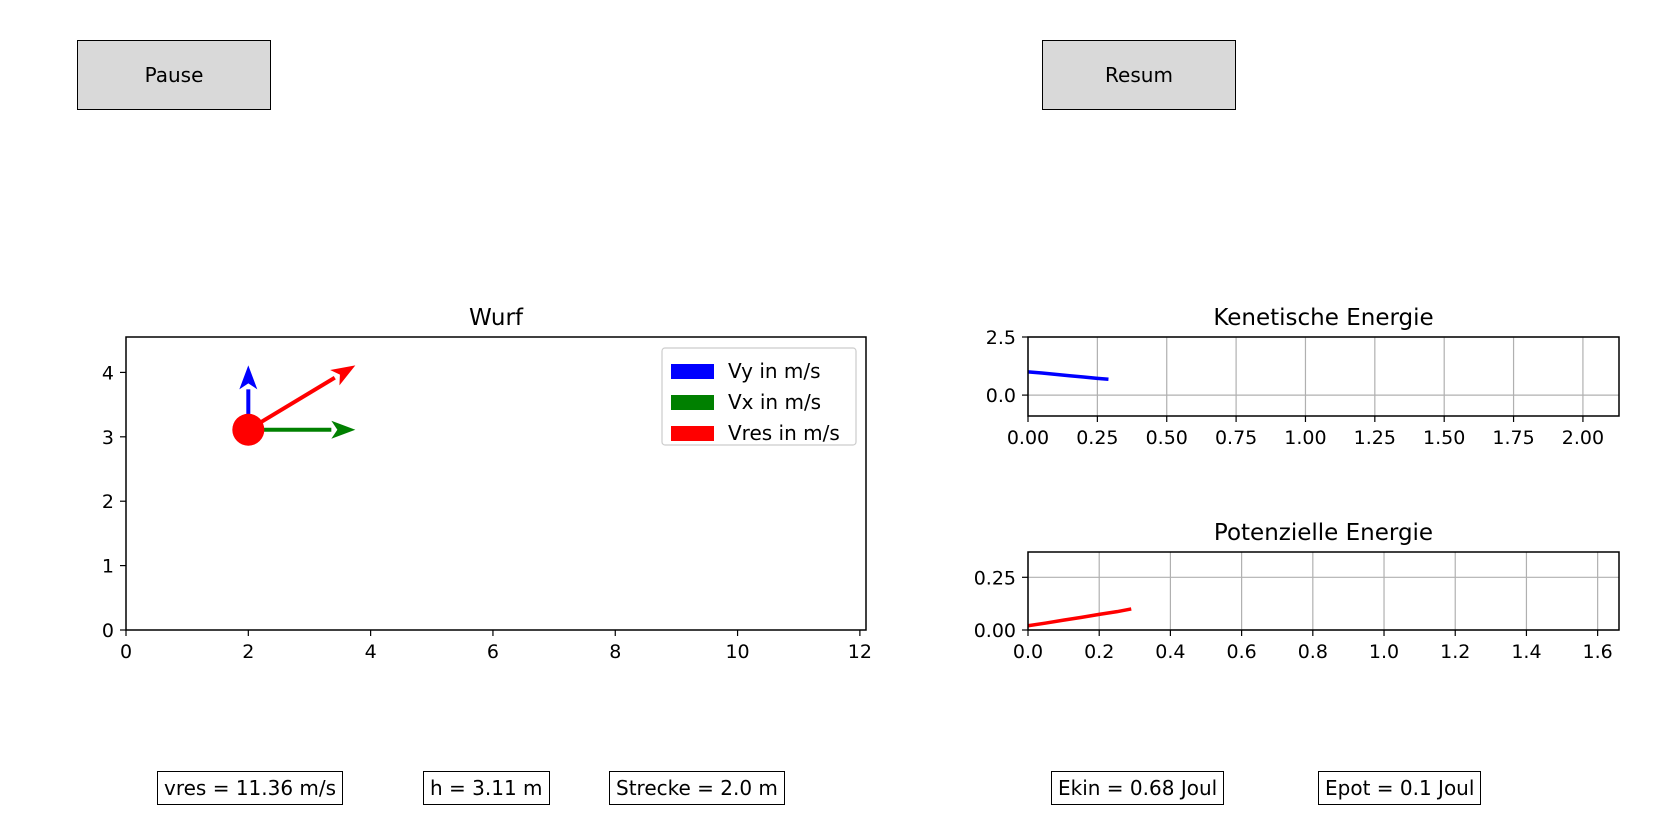 The height and width of the screenshot is (839, 1675). Describe the element at coordinates (108, 438) in the screenshot. I see `y-tick-label: 3` at that location.